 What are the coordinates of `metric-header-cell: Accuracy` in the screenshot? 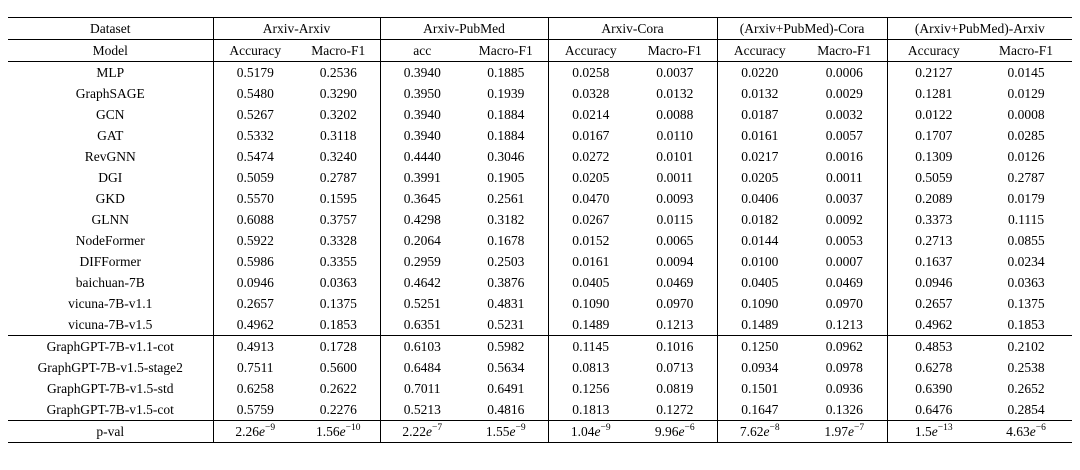 It's located at (590, 50).